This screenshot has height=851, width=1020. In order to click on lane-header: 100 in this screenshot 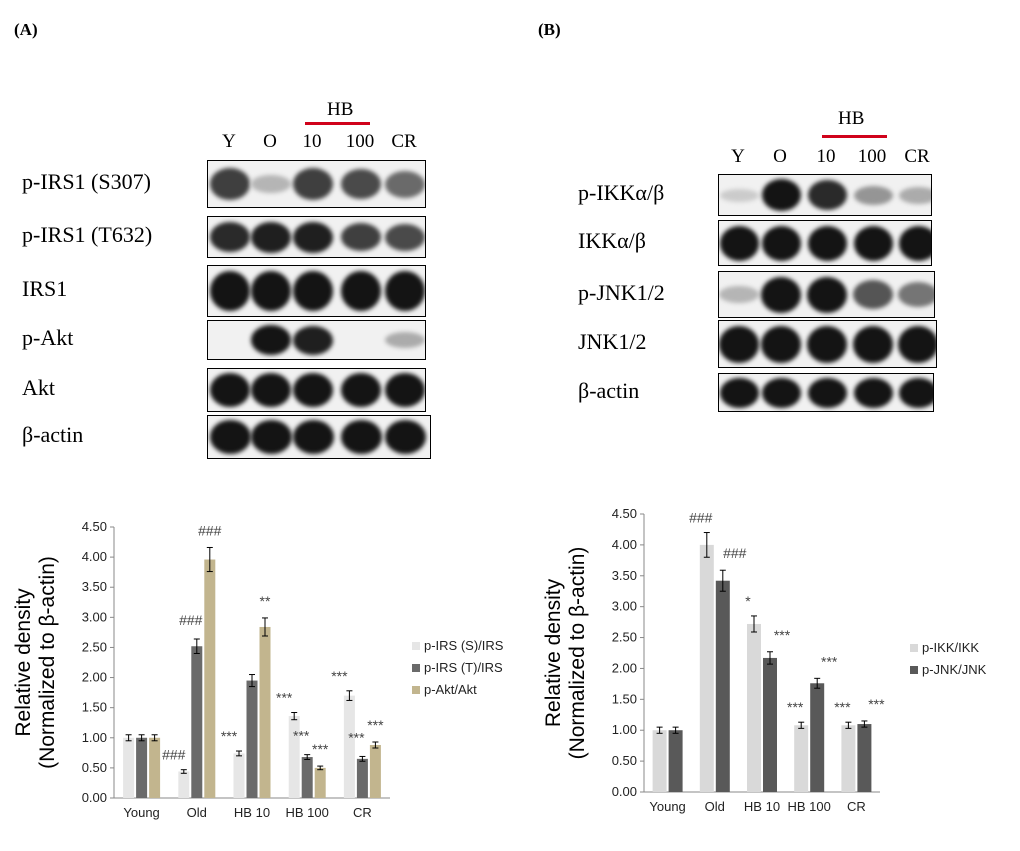, I will do `click(872, 156)`.